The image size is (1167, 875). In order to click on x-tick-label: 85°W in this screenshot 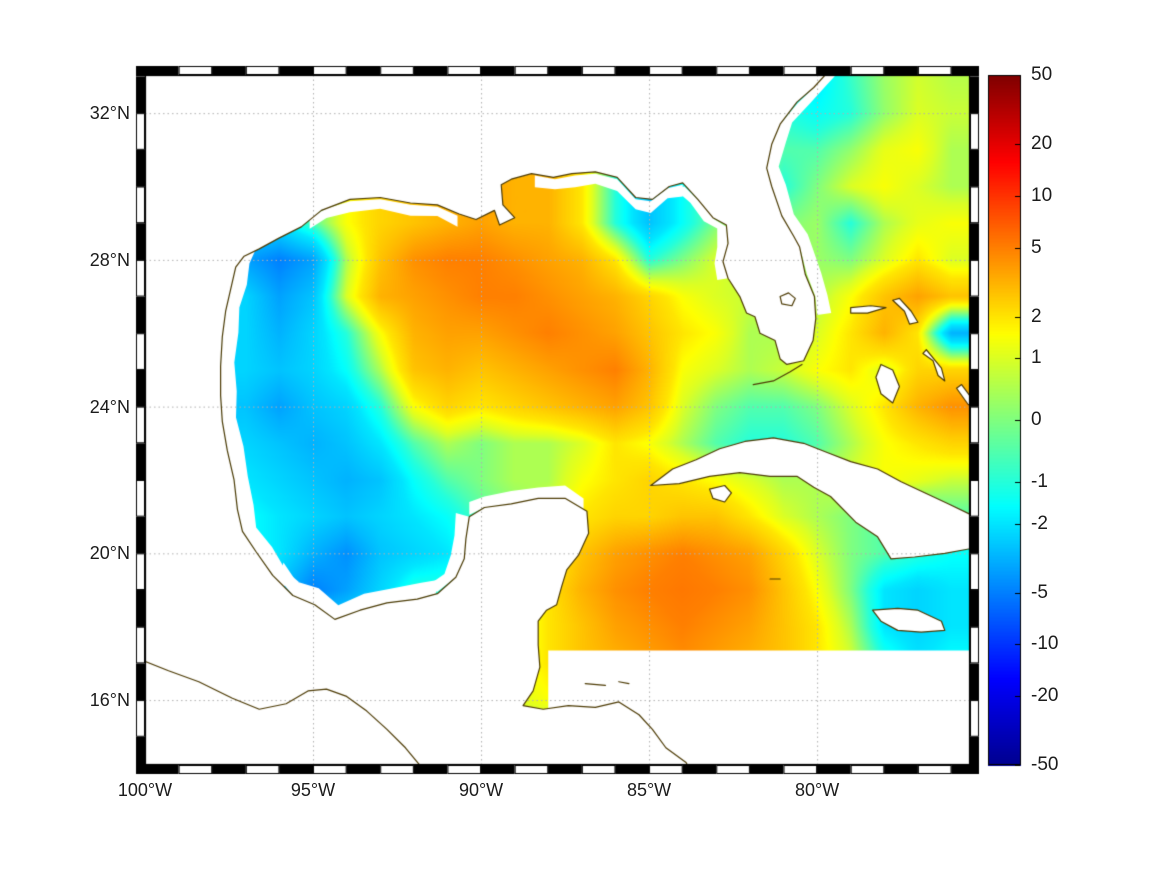, I will do `click(649, 790)`.